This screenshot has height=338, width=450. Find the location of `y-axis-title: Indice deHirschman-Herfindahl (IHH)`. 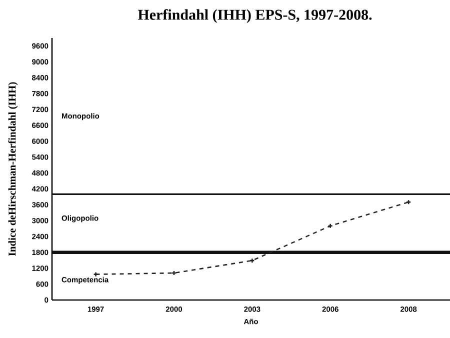

y-axis-title: Indice deHirschman-Herfindahl (IHH) is located at coordinates (13, 169).